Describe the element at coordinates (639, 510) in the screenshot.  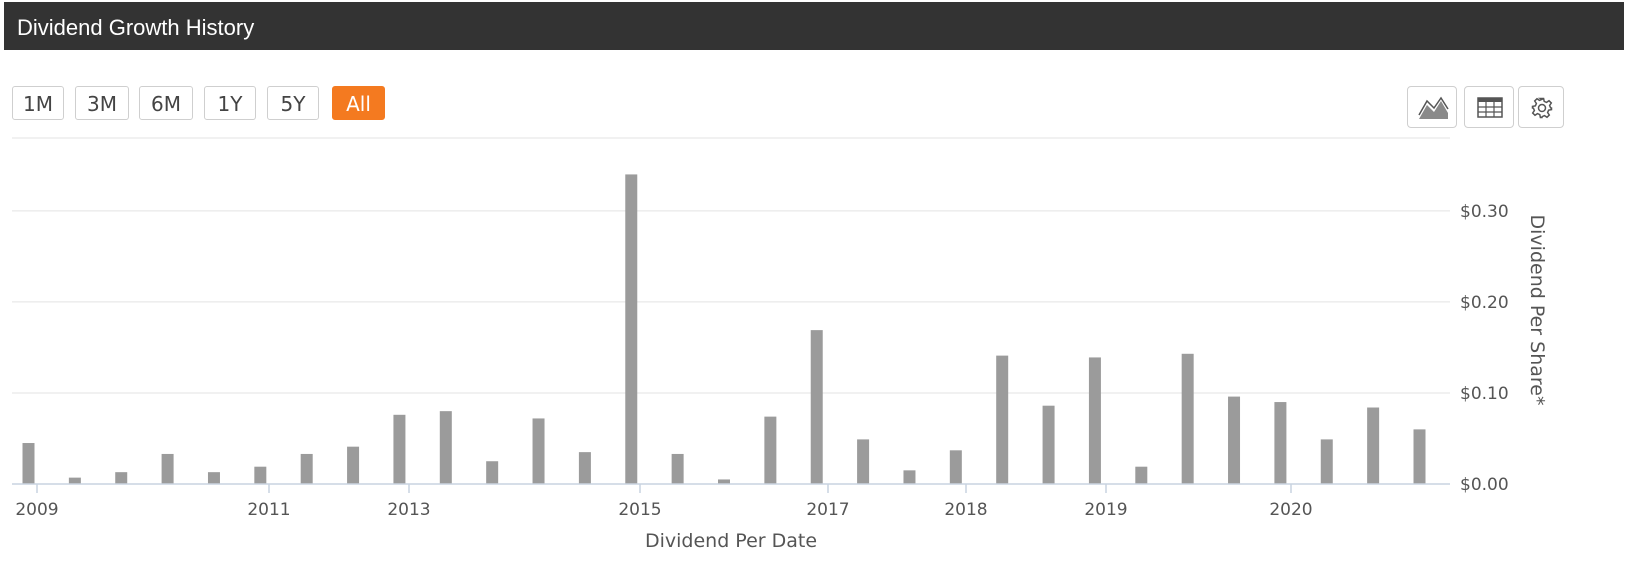
I see `x-tick-label: 2015` at that location.